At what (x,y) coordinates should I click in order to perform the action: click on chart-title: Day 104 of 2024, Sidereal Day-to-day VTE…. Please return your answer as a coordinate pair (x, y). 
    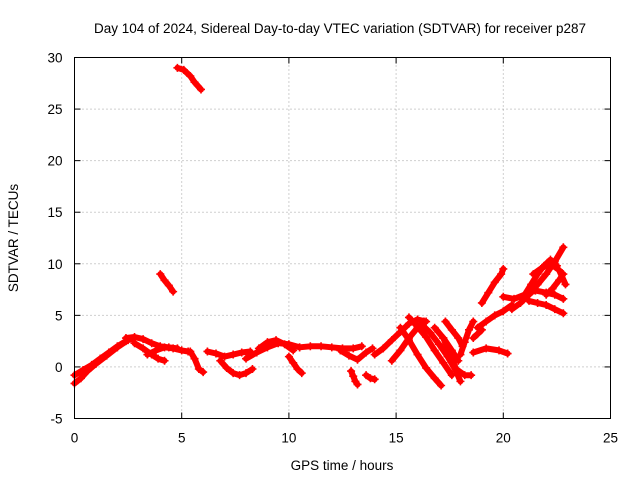
    Looking at the image, I should click on (340, 28).